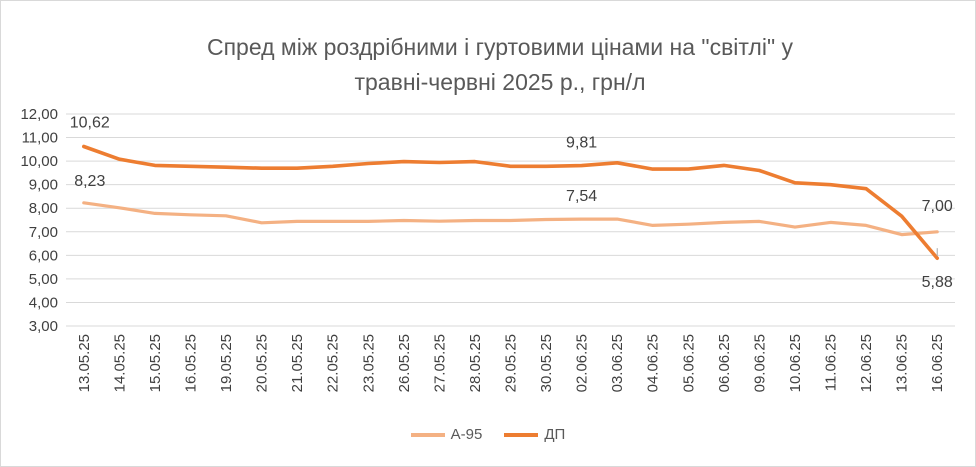 The height and width of the screenshot is (467, 976). Describe the element at coordinates (439, 363) in the screenshot. I see `x-tick-label: 27.05.25` at that location.